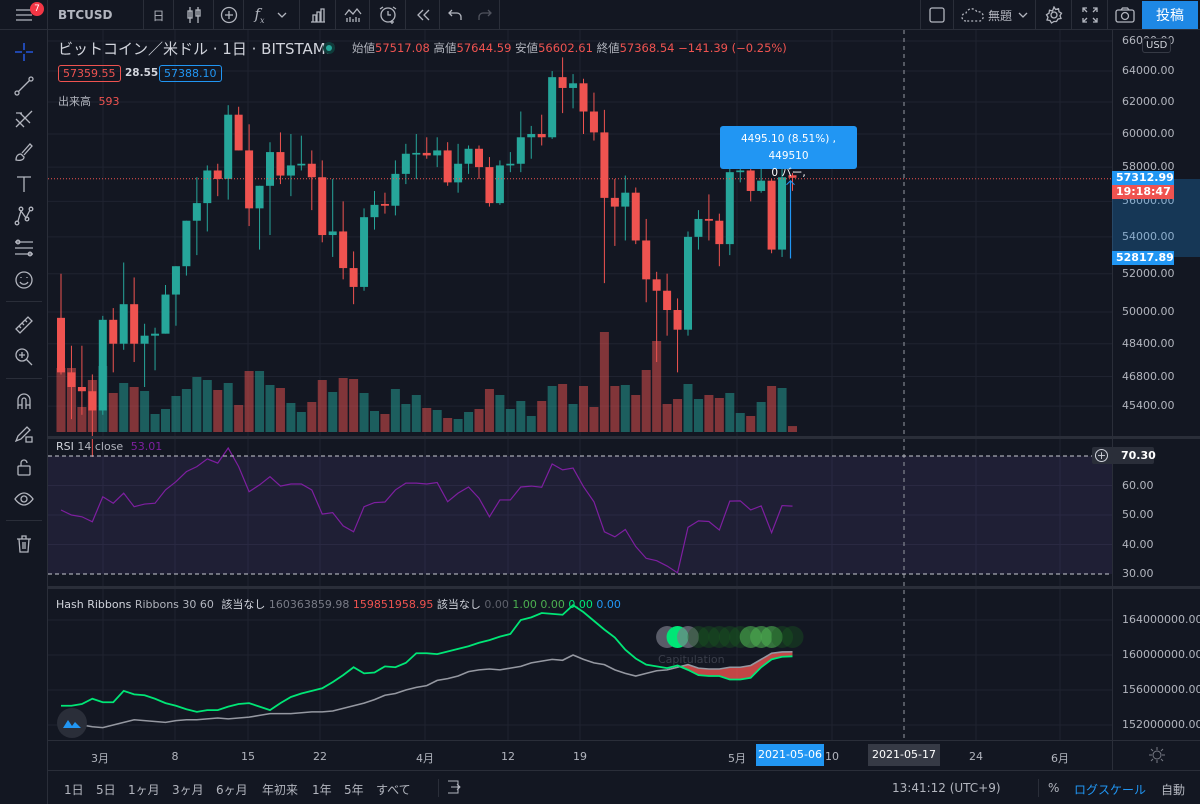 This screenshot has height=804, width=1200. What do you see at coordinates (24, 280) in the screenshot?
I see `icon-tool` at bounding box center [24, 280].